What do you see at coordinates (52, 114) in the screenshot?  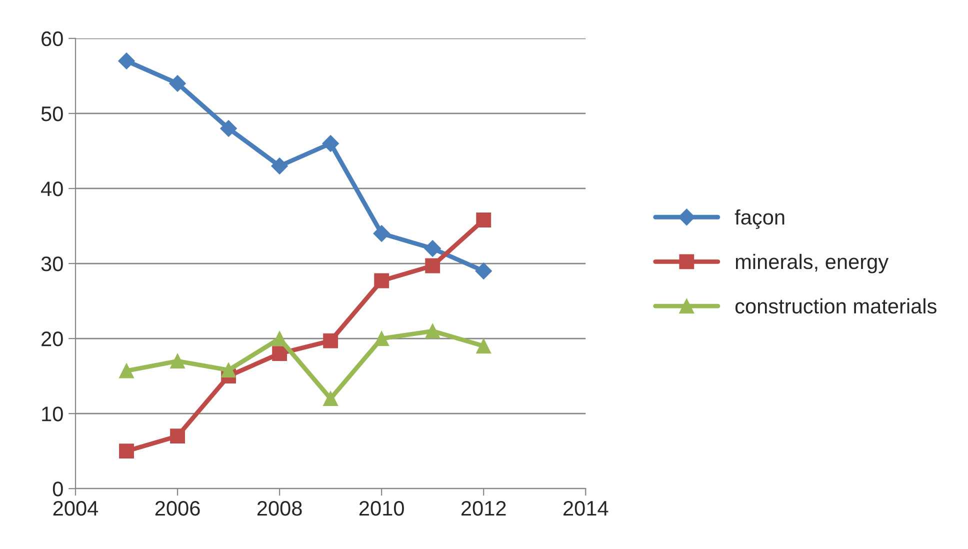 I see `y-tick-label: 50` at bounding box center [52, 114].